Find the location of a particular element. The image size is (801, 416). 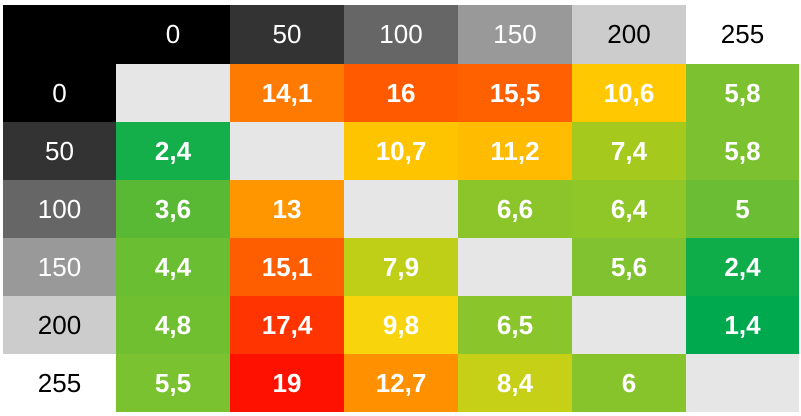

heatmap-cell-50-0: 2,4 is located at coordinates (173, 151).